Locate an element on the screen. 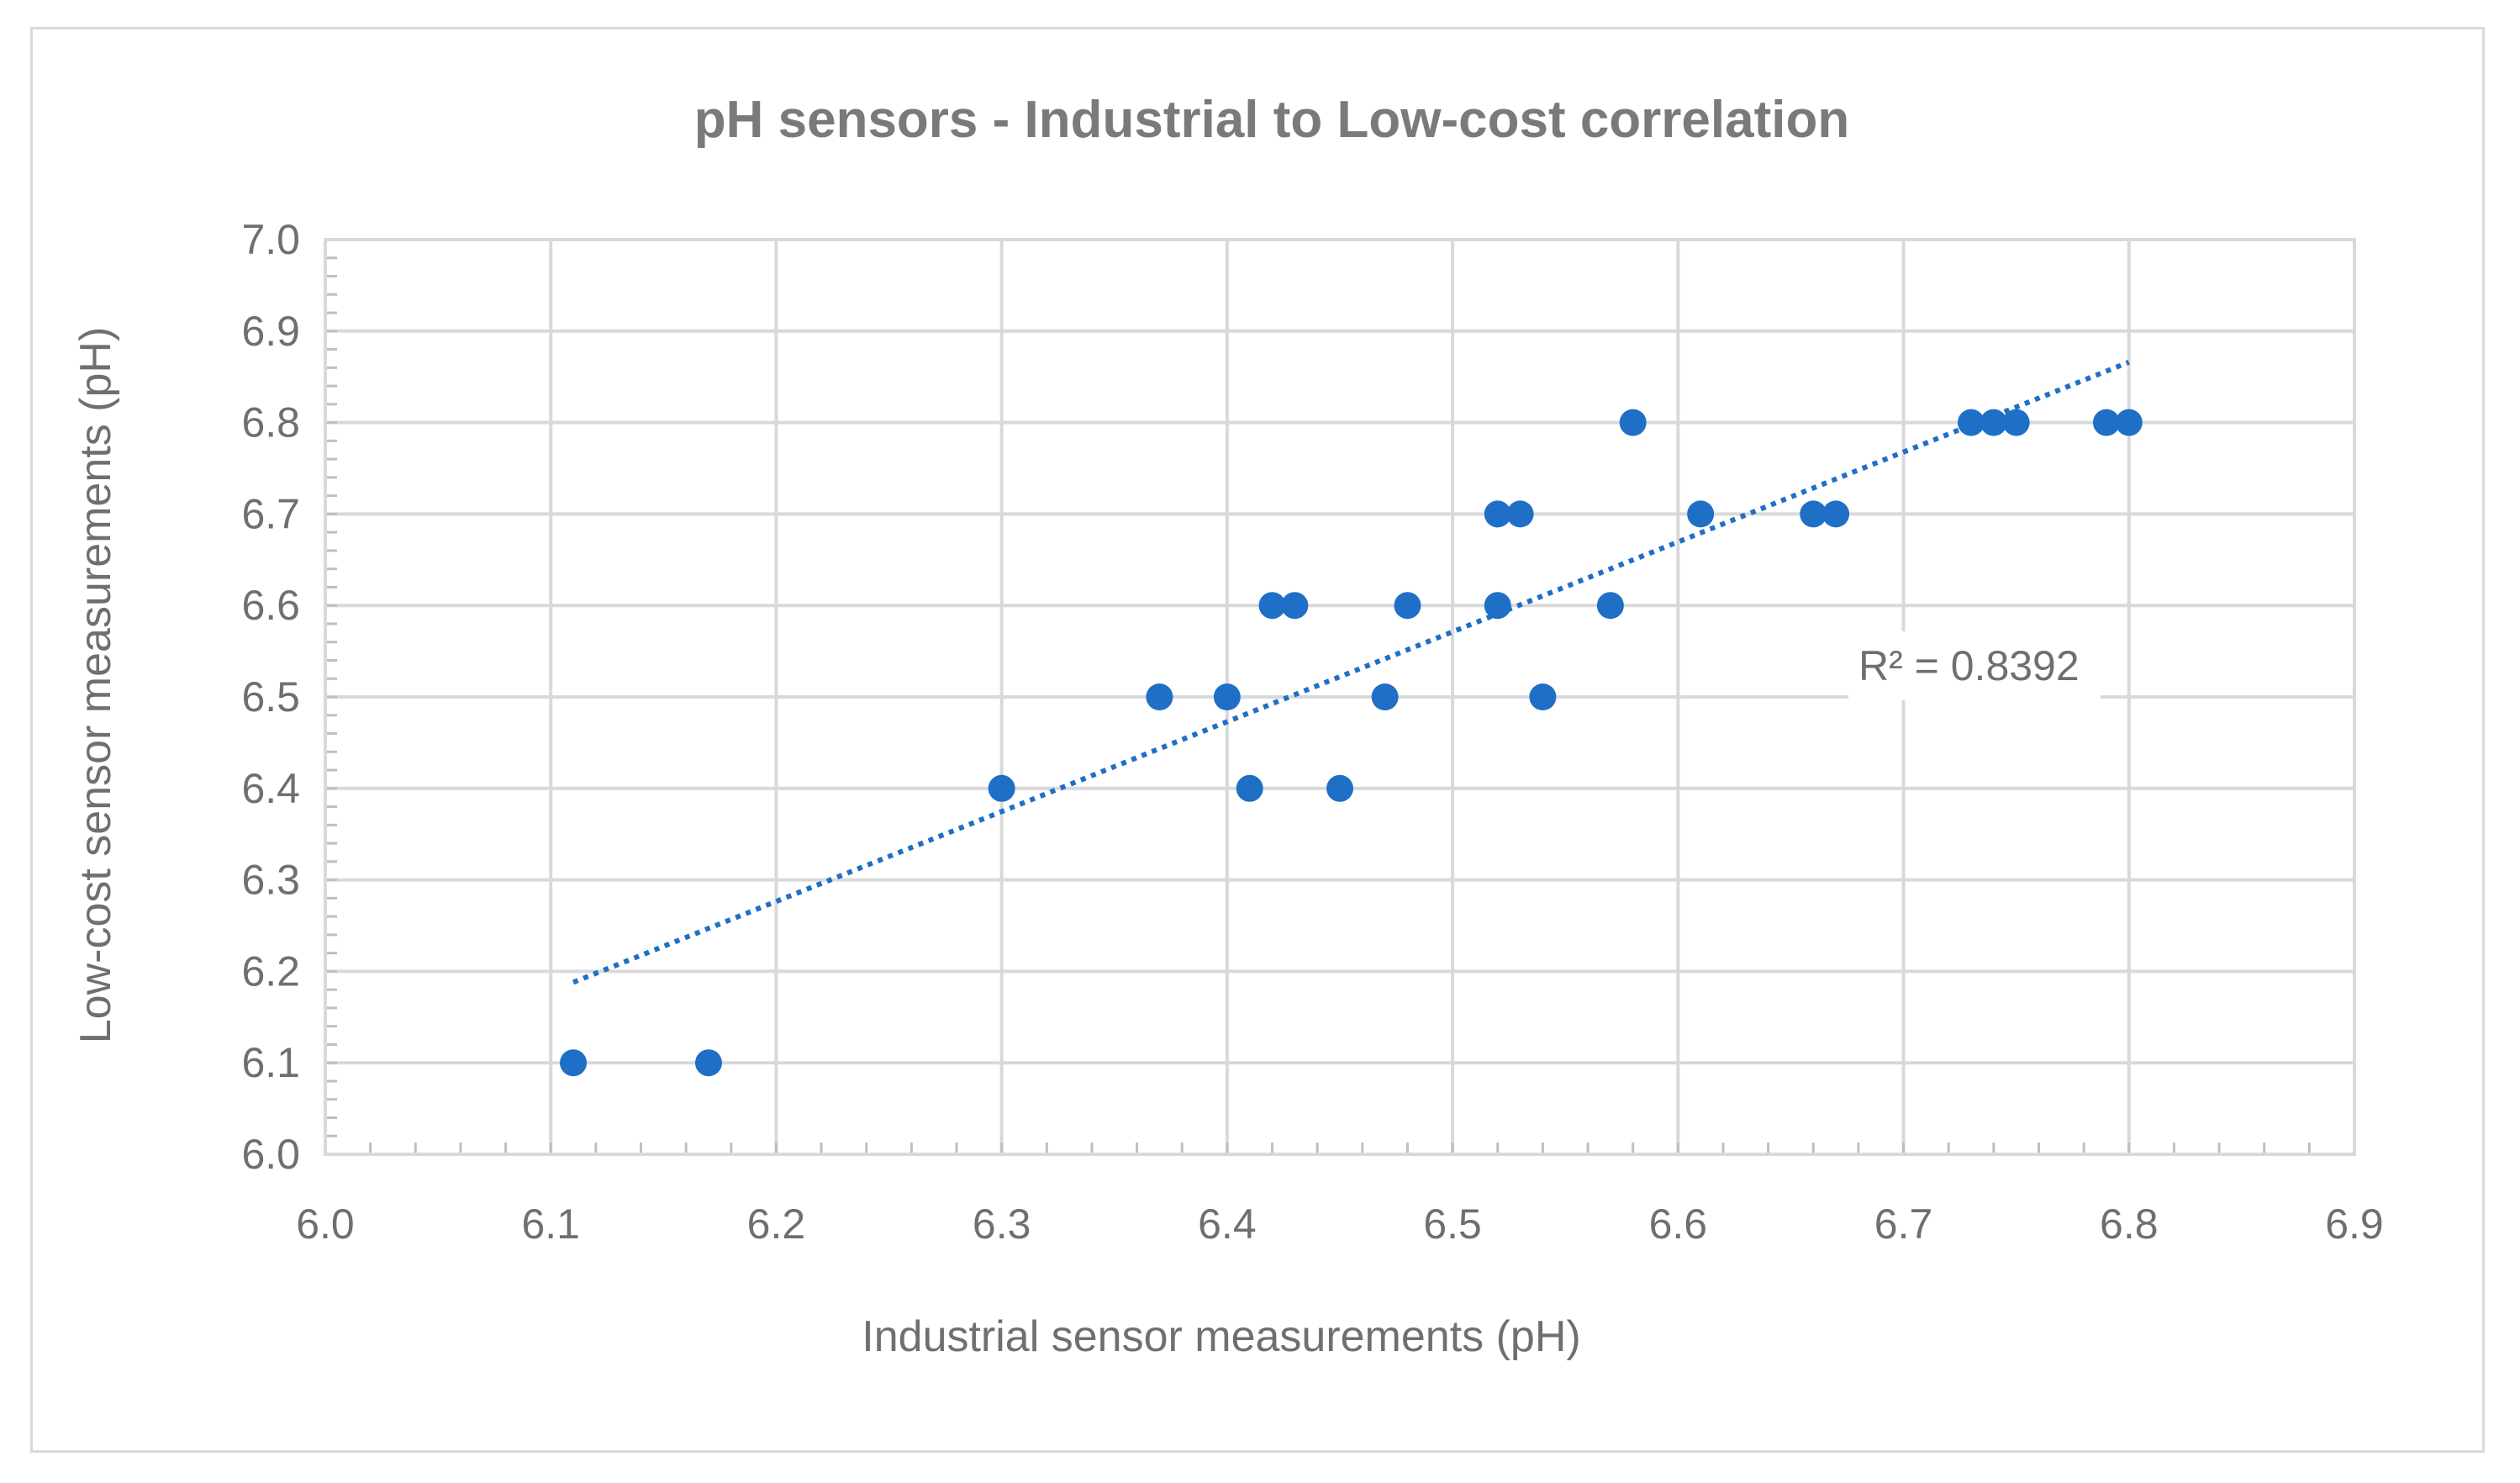  r-squared-label: R² = 0.8392 is located at coordinates (1969, 665).